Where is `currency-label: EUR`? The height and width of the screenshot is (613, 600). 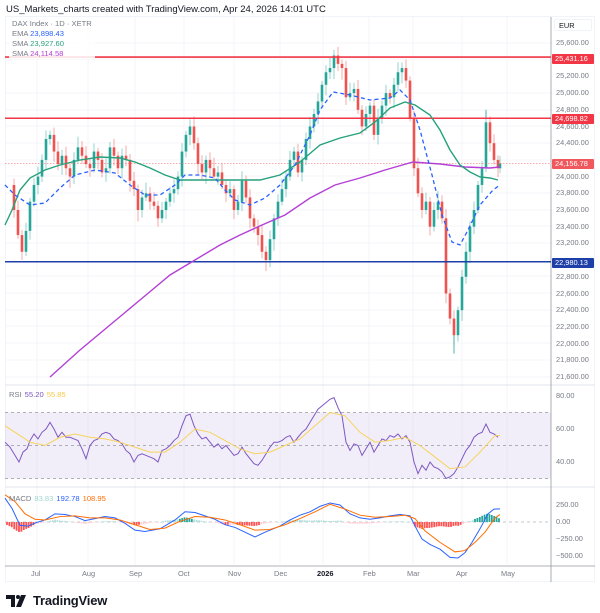 currency-label: EUR is located at coordinates (573, 25).